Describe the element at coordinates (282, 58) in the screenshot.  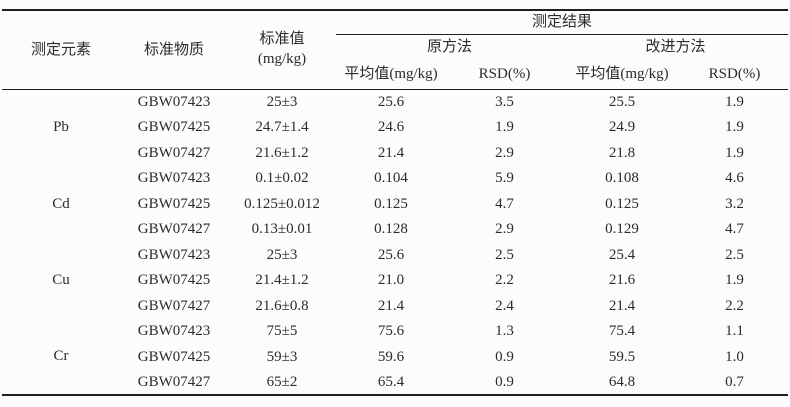
I see `standard-value-label-line2: (mg/kg)` at that location.